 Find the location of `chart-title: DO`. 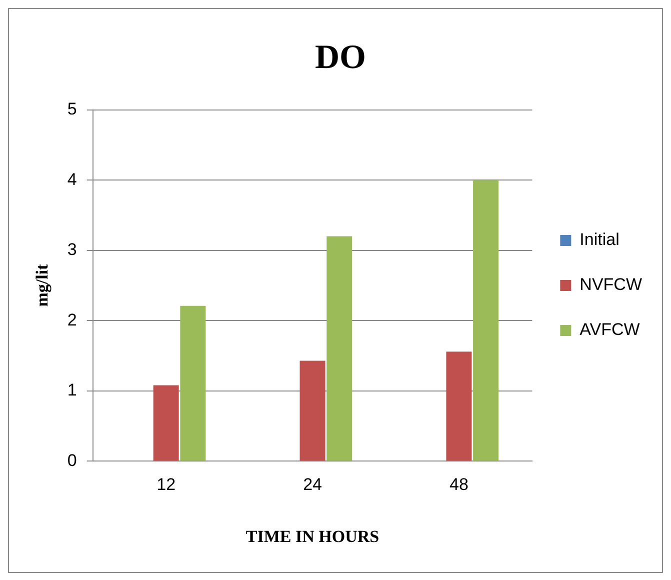

chart-title: DO is located at coordinates (340, 57).